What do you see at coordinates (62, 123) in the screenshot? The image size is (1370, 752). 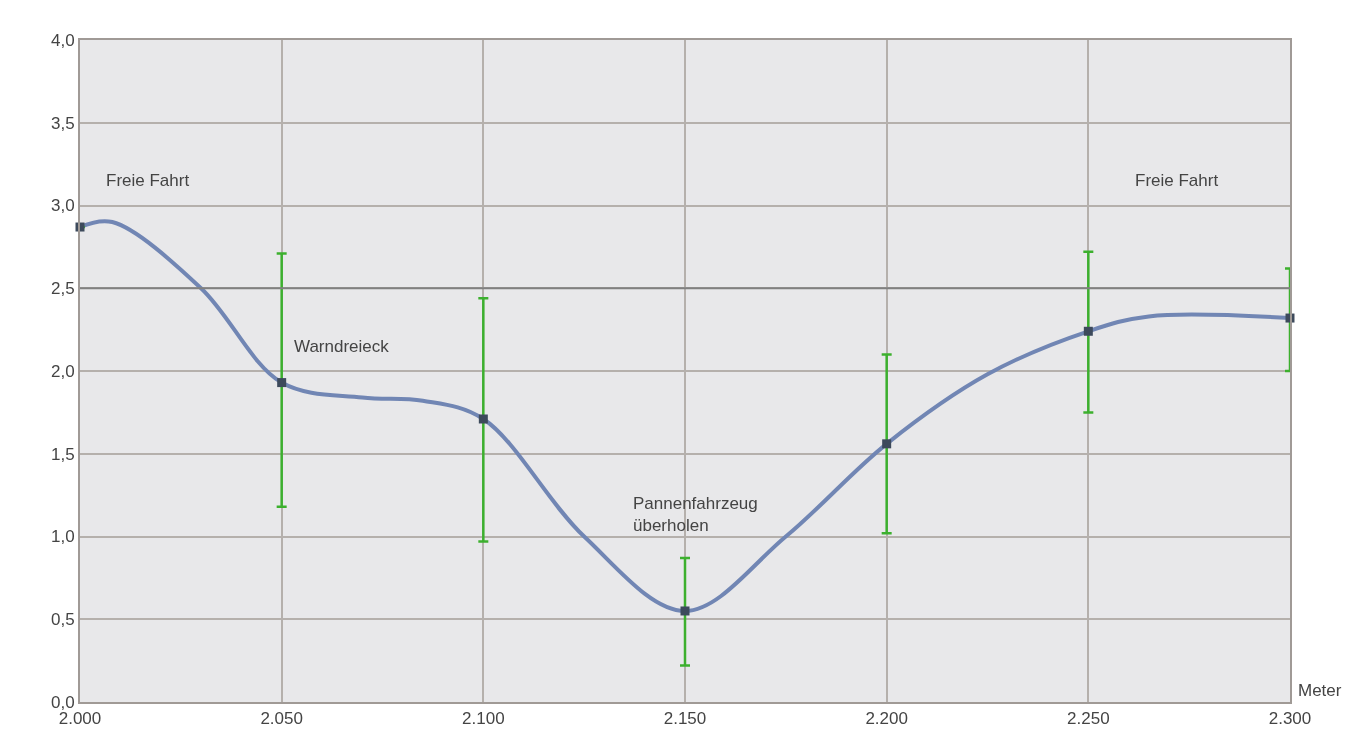 I see `y-tick-label: 3,5` at bounding box center [62, 123].